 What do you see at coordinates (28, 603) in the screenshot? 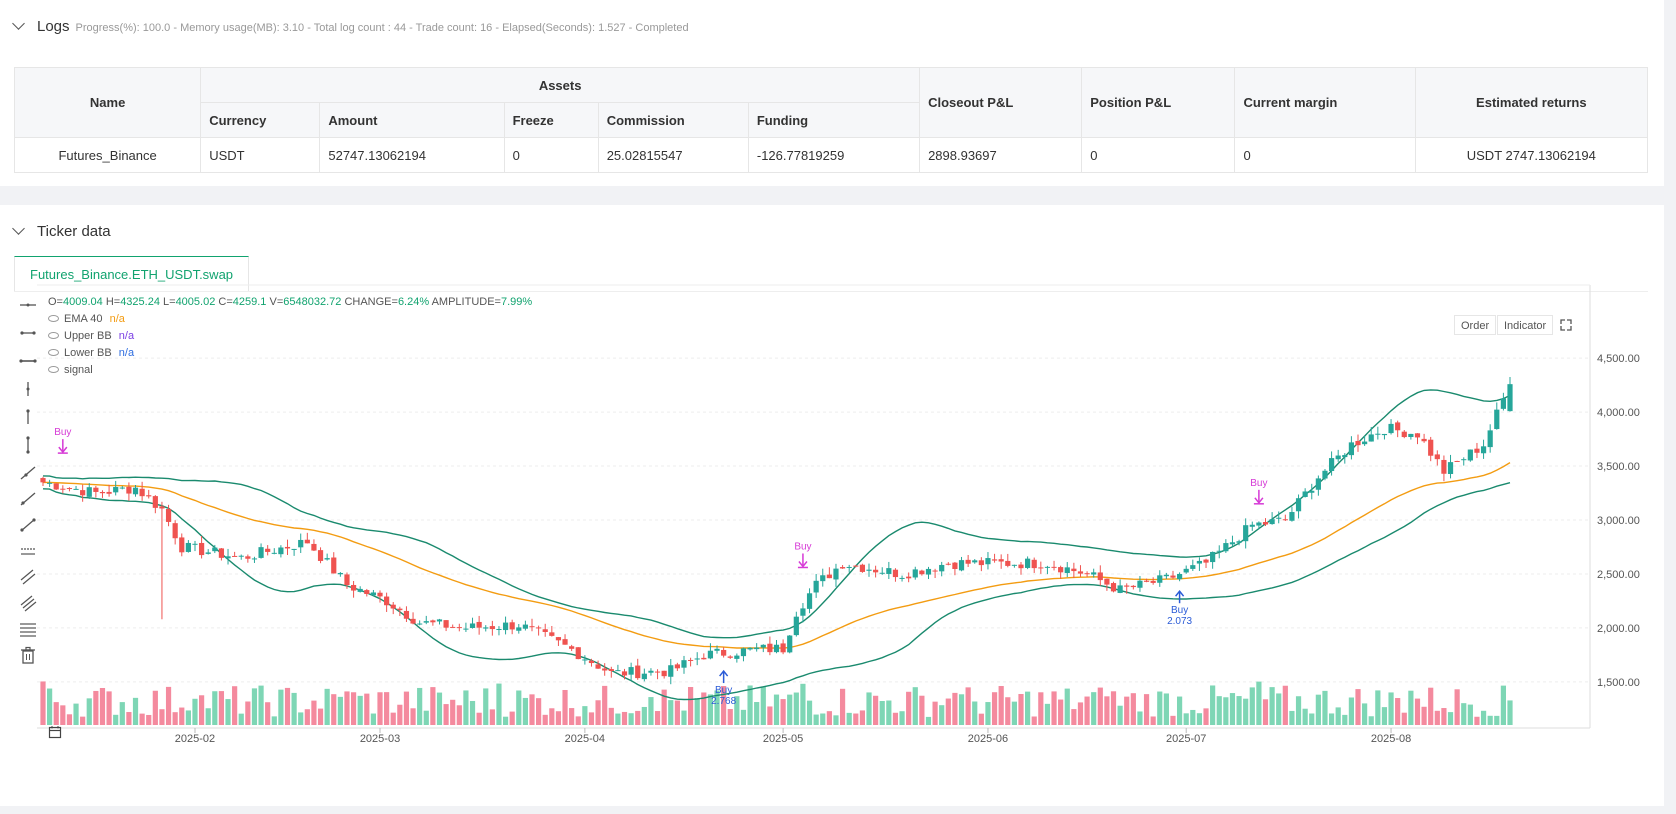
I see `fibonacci-icon` at bounding box center [28, 603].